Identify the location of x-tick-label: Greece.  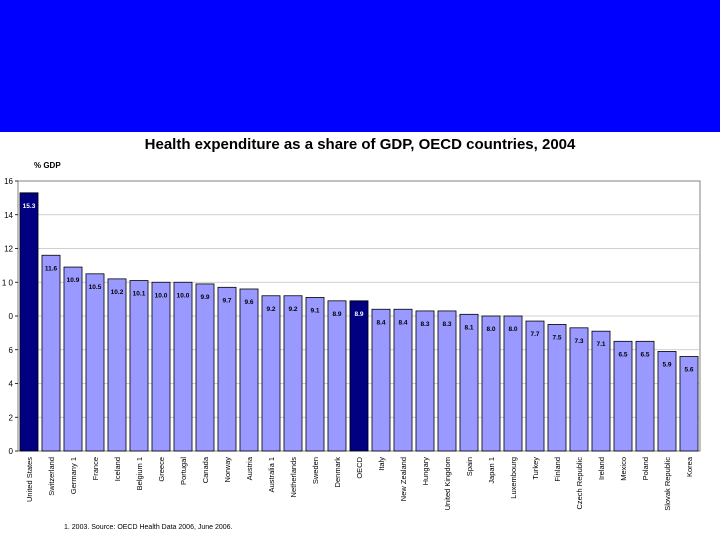
(161, 469).